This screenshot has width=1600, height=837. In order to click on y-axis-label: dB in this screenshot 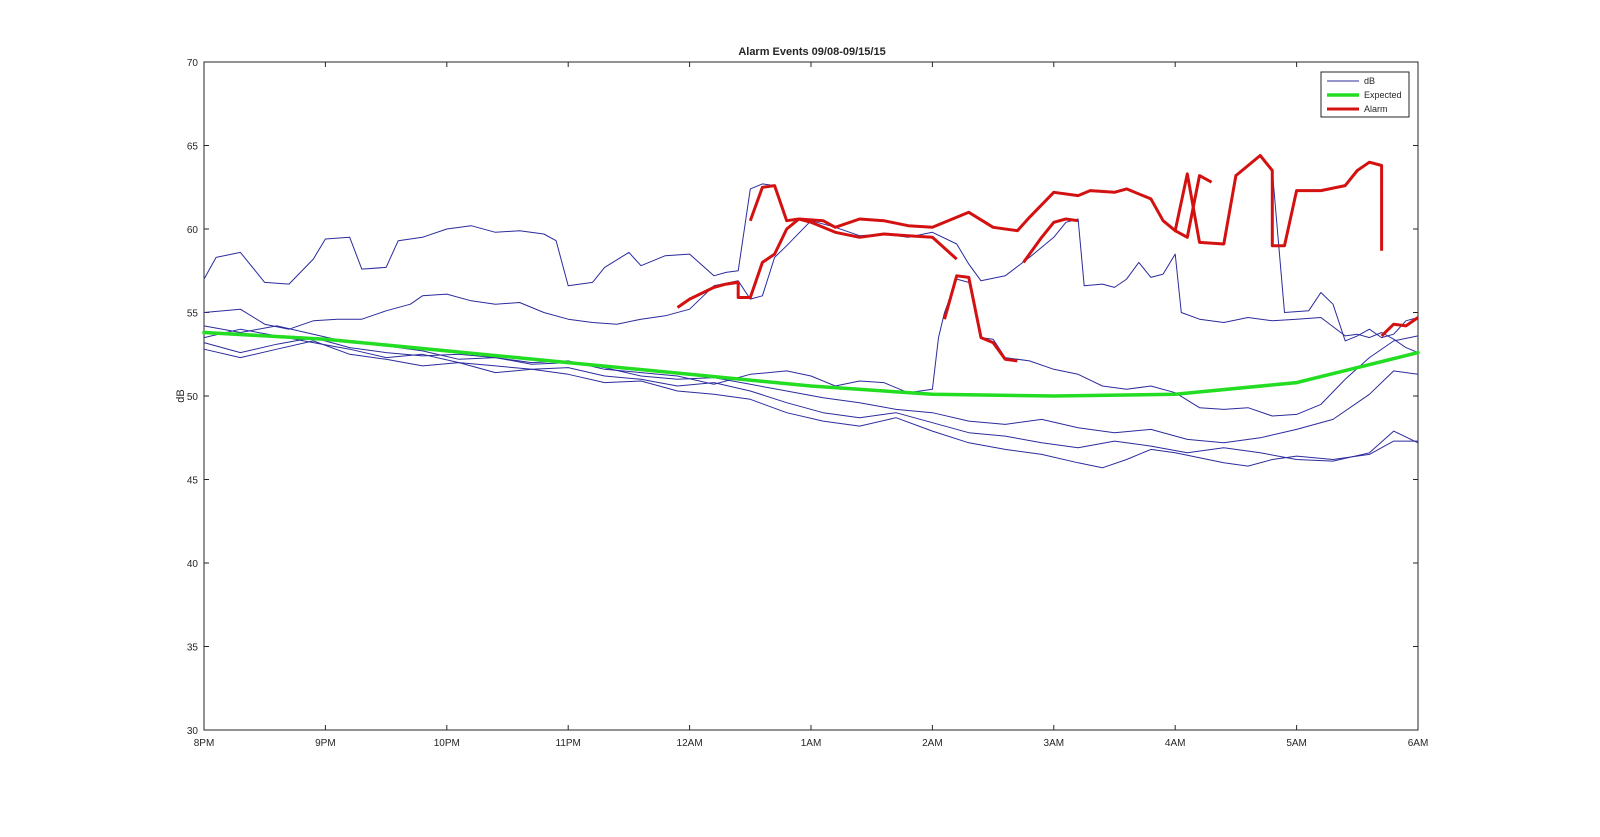, I will do `click(181, 395)`.